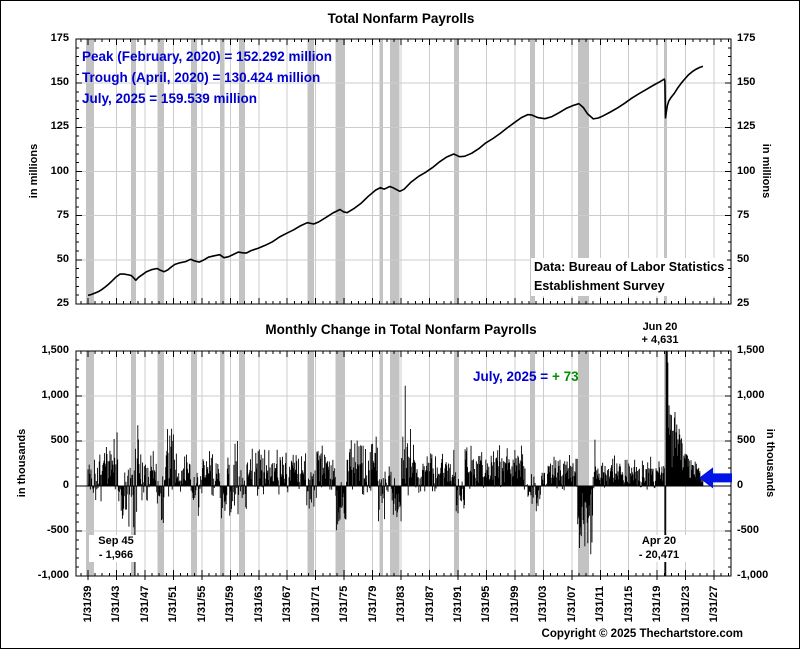 This screenshot has height=649, width=800. What do you see at coordinates (230, 604) in the screenshot?
I see `x-tick-label: 1/31/59` at bounding box center [230, 604].